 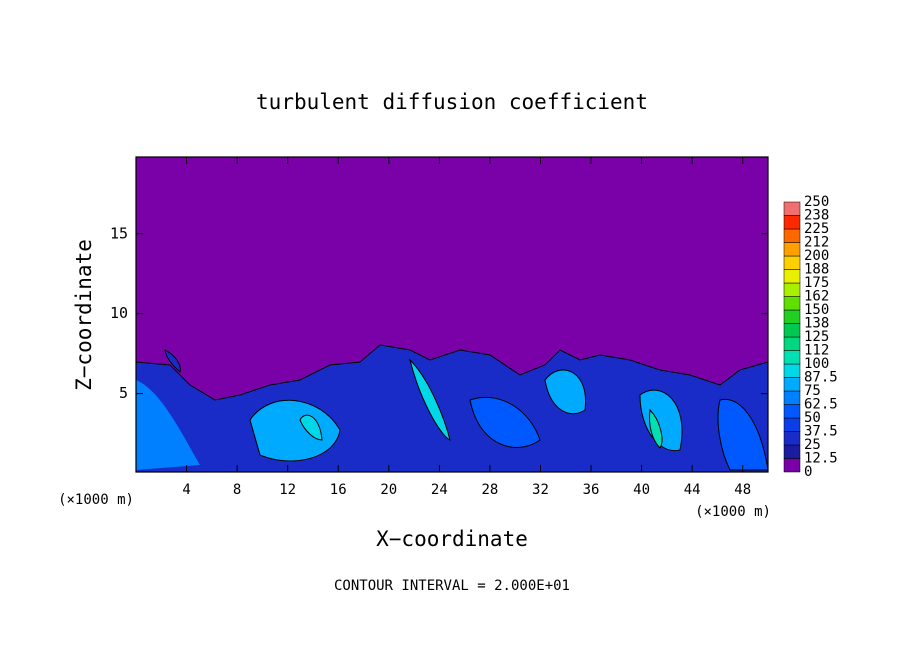 I want to click on colorbar-label: 250, so click(x=816, y=202).